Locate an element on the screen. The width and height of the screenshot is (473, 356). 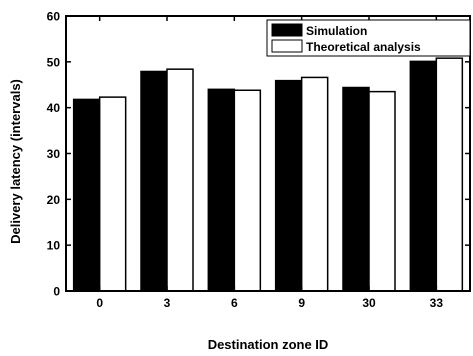
y-tick-label: 40 is located at coordinates (54, 108).